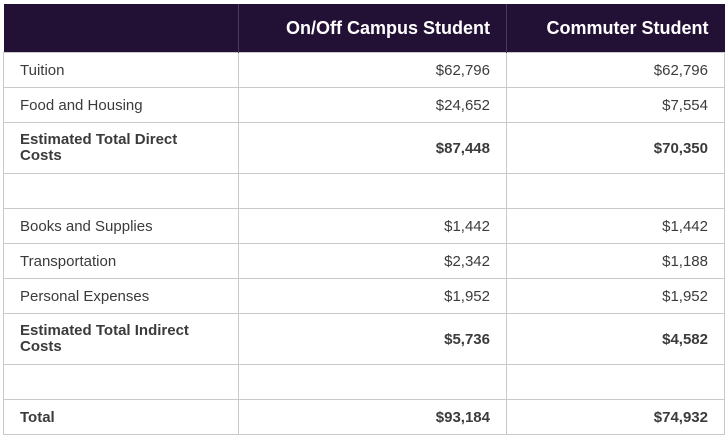 This screenshot has width=728, height=445. What do you see at coordinates (615, 148) in the screenshot?
I see `commuter-value: $70,350` at bounding box center [615, 148].